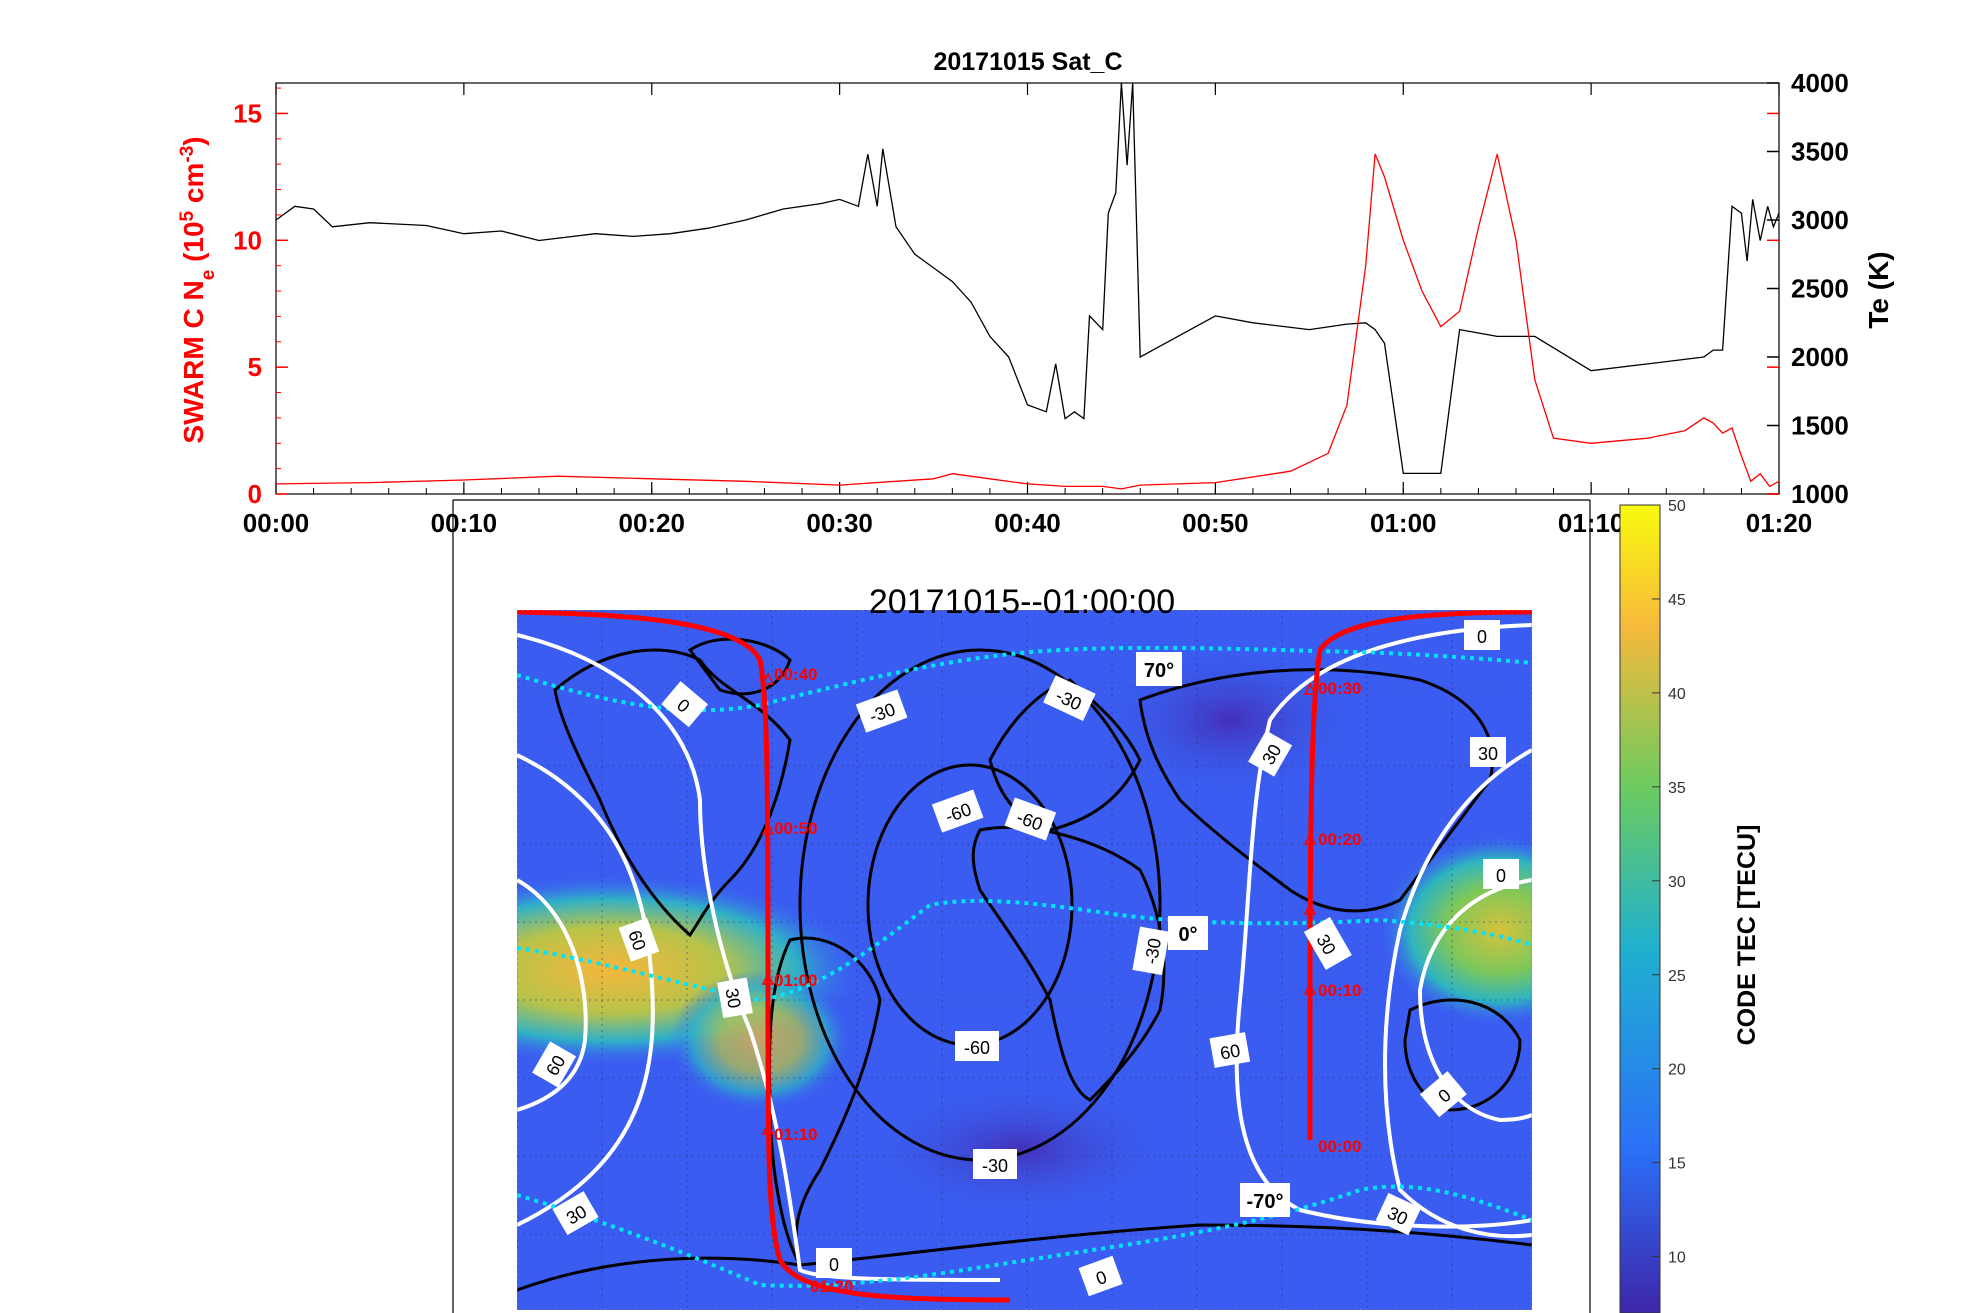 The image size is (1983, 1313). I want to click on y-left-tick-label: 15, so click(247, 113).